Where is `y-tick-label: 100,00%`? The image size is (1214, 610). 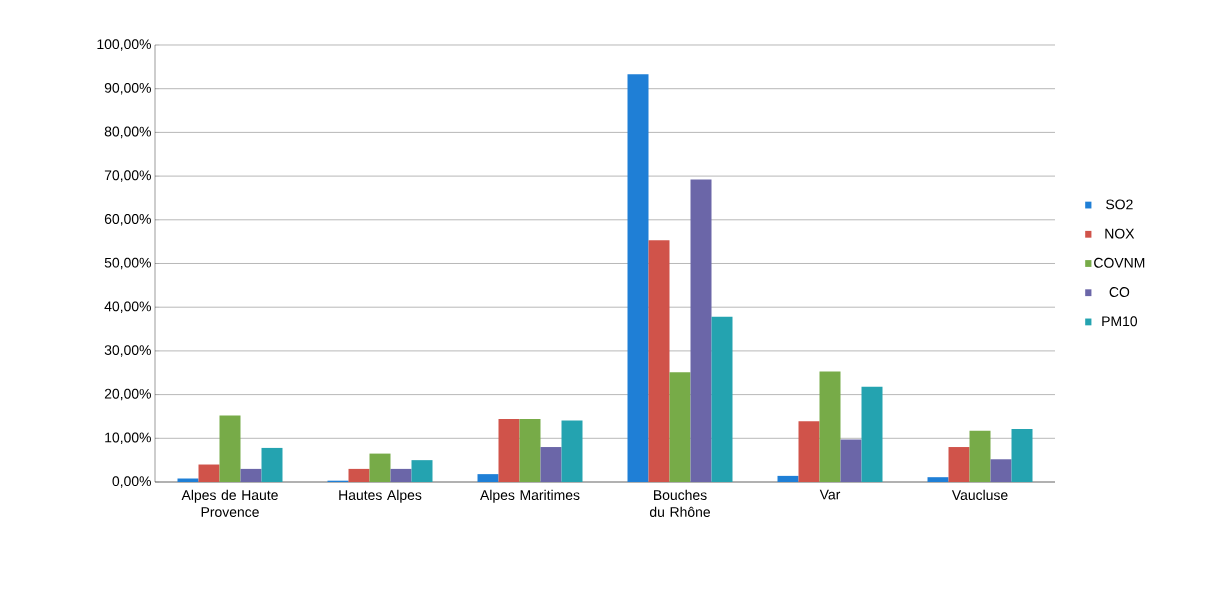 y-tick-label: 100,00% is located at coordinates (124, 45).